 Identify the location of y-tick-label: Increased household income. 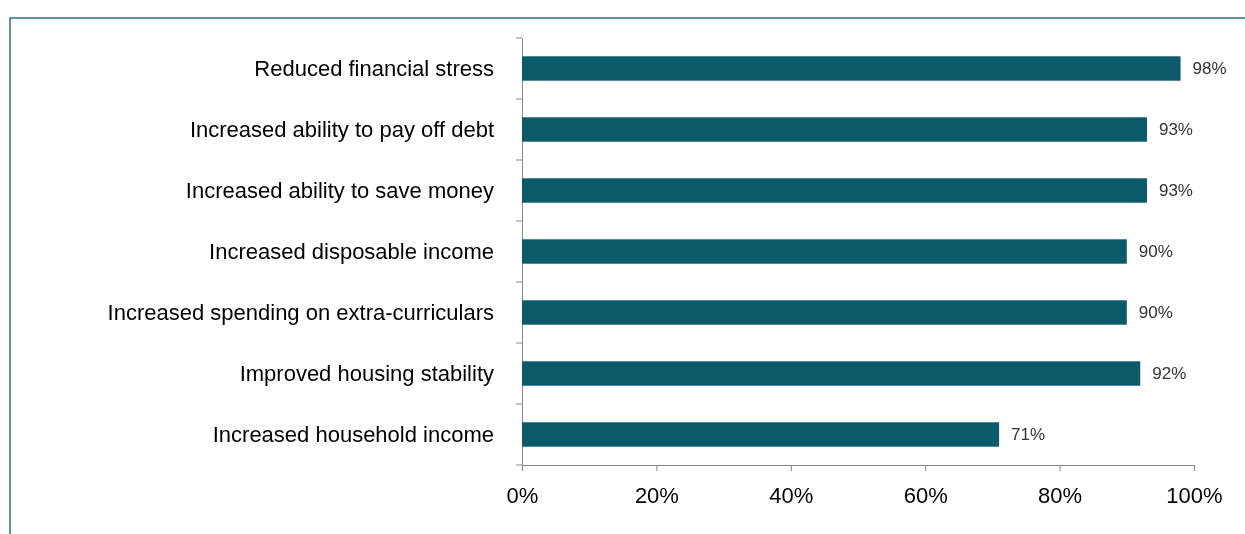
(353, 434).